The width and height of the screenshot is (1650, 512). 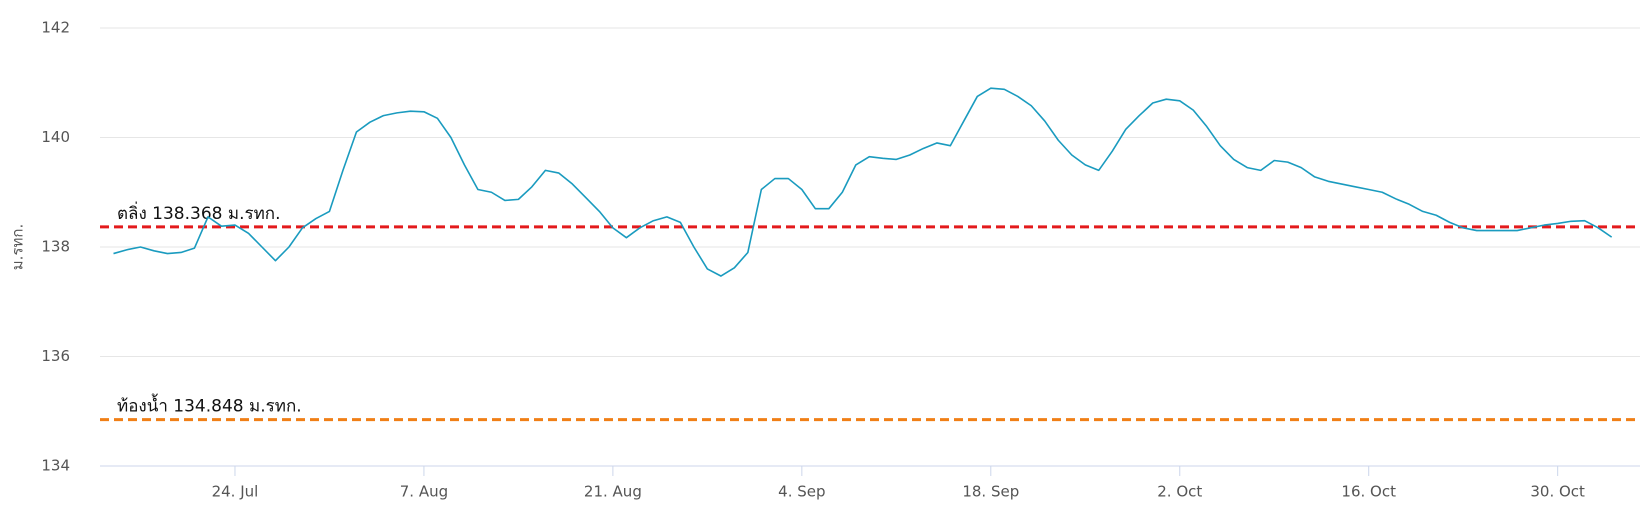 What do you see at coordinates (199, 212) in the screenshot?
I see `reference-label: ตลิ่ง 138.368 ม.รทก.` at bounding box center [199, 212].